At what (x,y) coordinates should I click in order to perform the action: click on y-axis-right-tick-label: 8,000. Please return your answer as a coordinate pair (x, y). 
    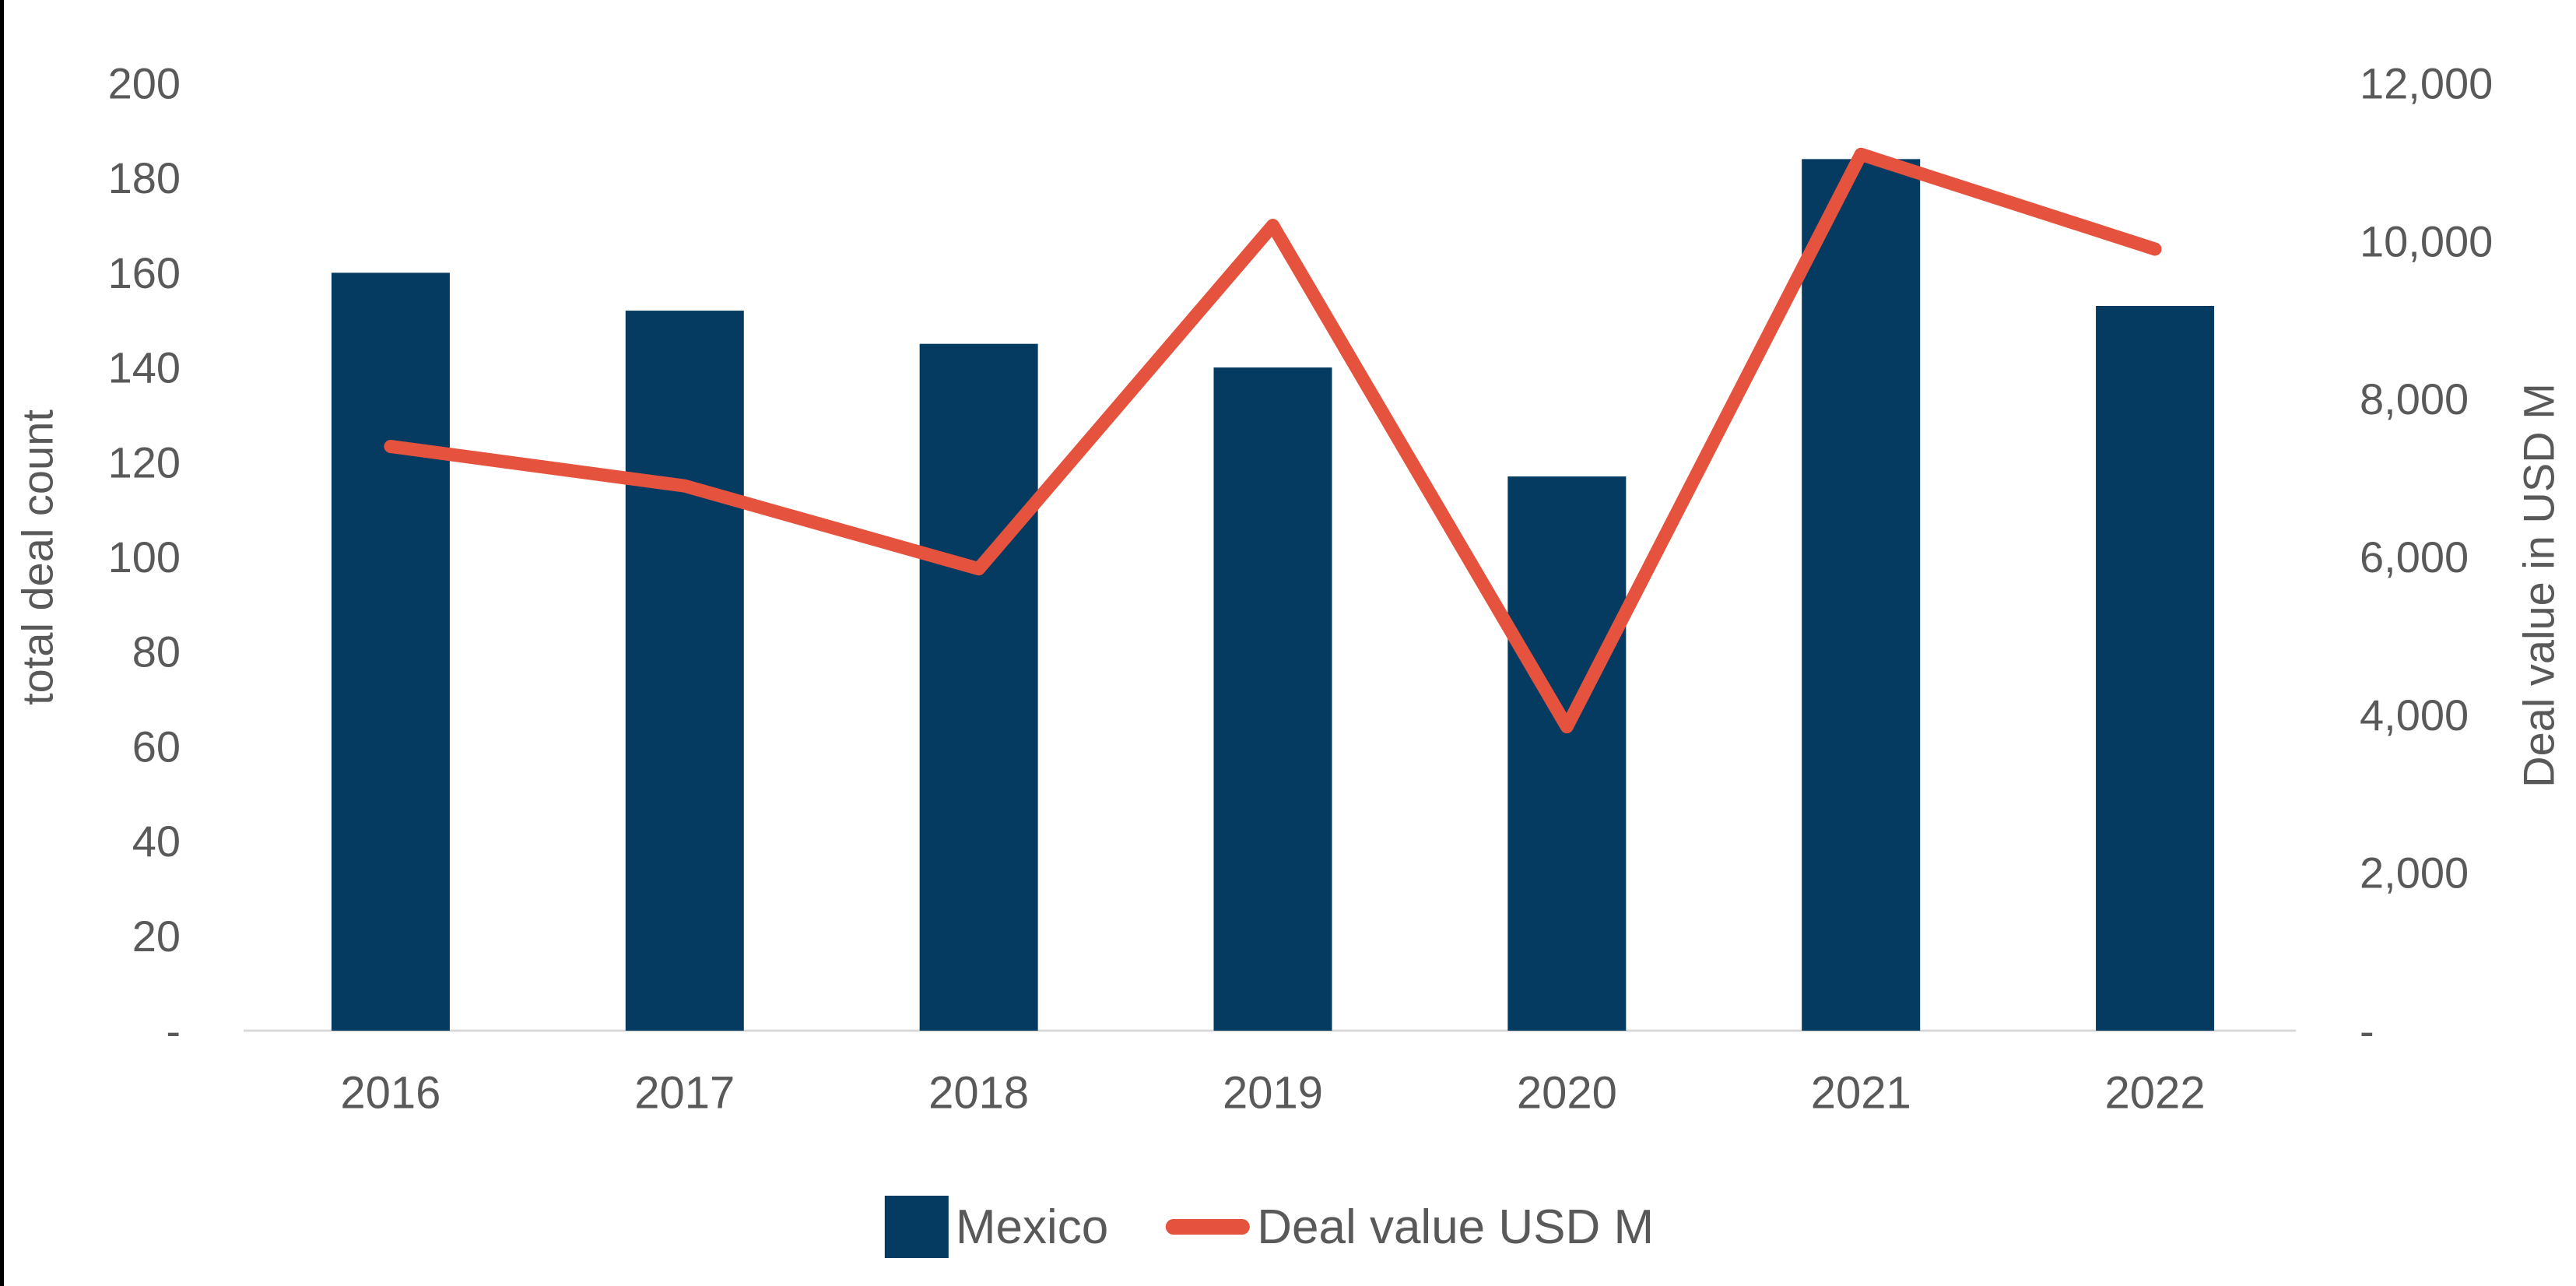
    Looking at the image, I should click on (2415, 398).